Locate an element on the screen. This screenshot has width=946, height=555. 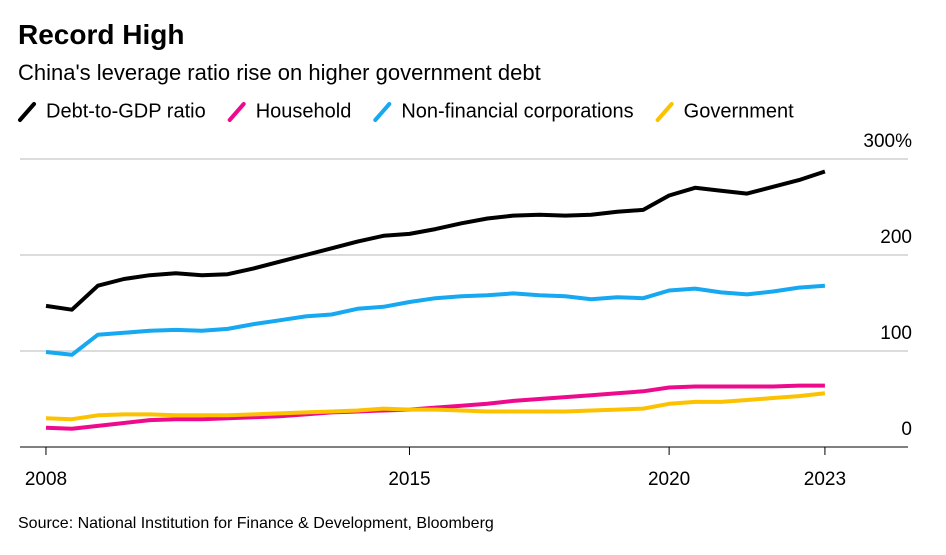
legend-label: Government is located at coordinates (739, 111).